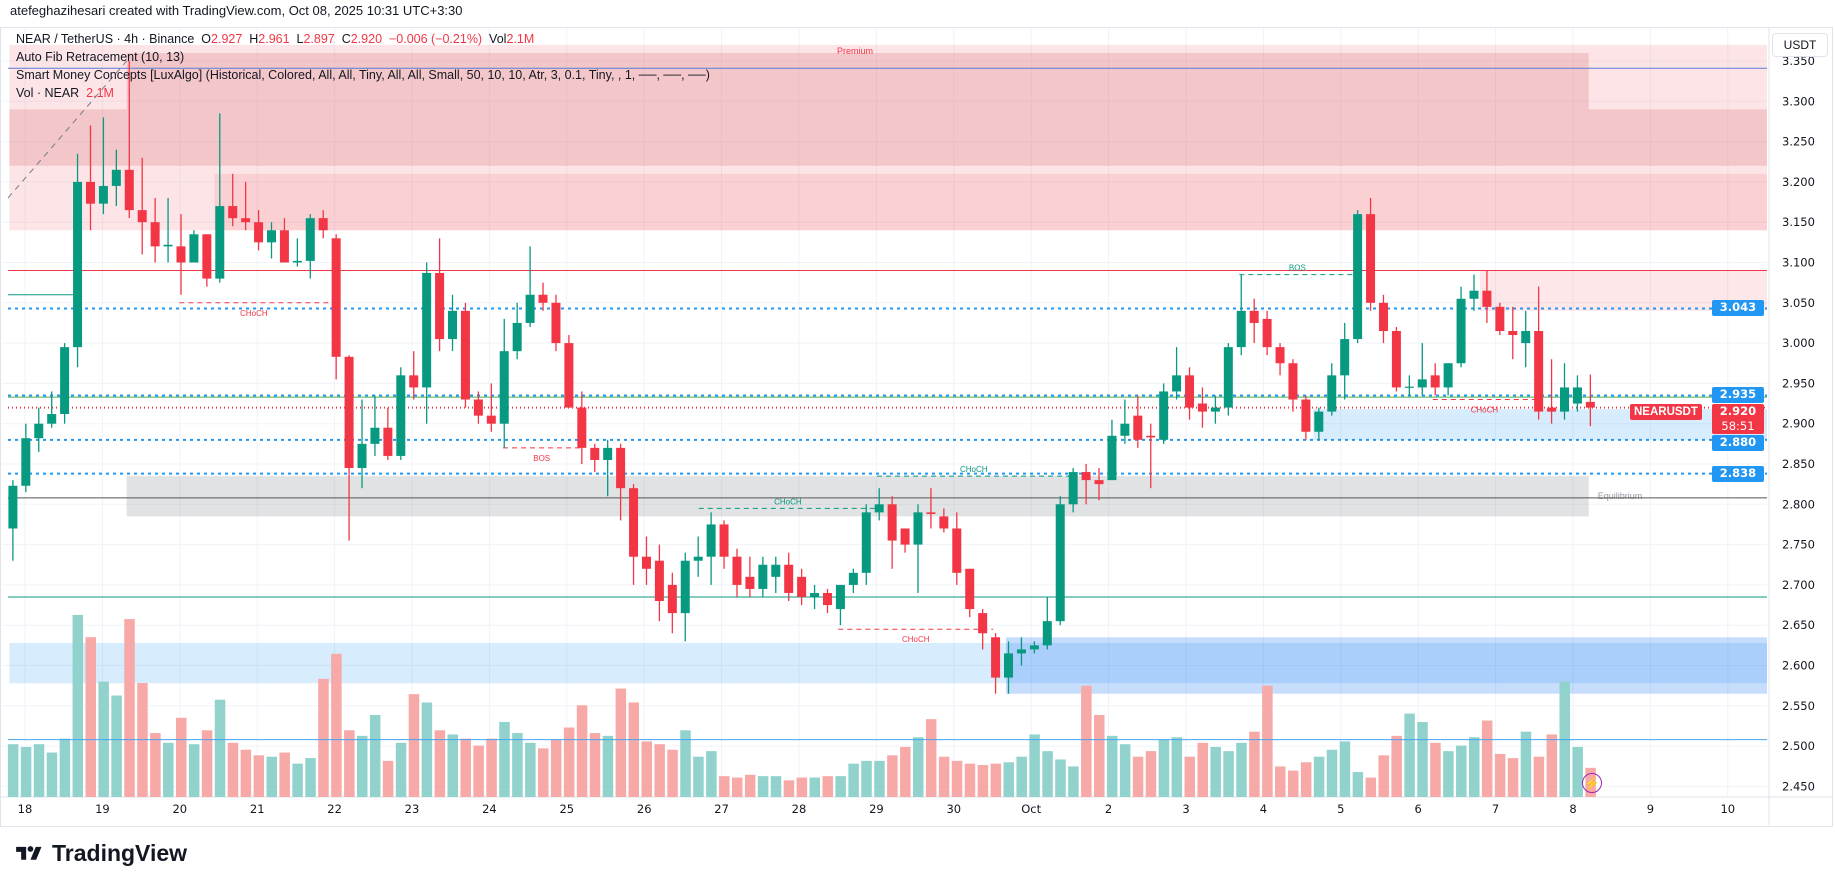 The height and width of the screenshot is (883, 1835). I want to click on tradingview-logo: TradingView, so click(99, 853).